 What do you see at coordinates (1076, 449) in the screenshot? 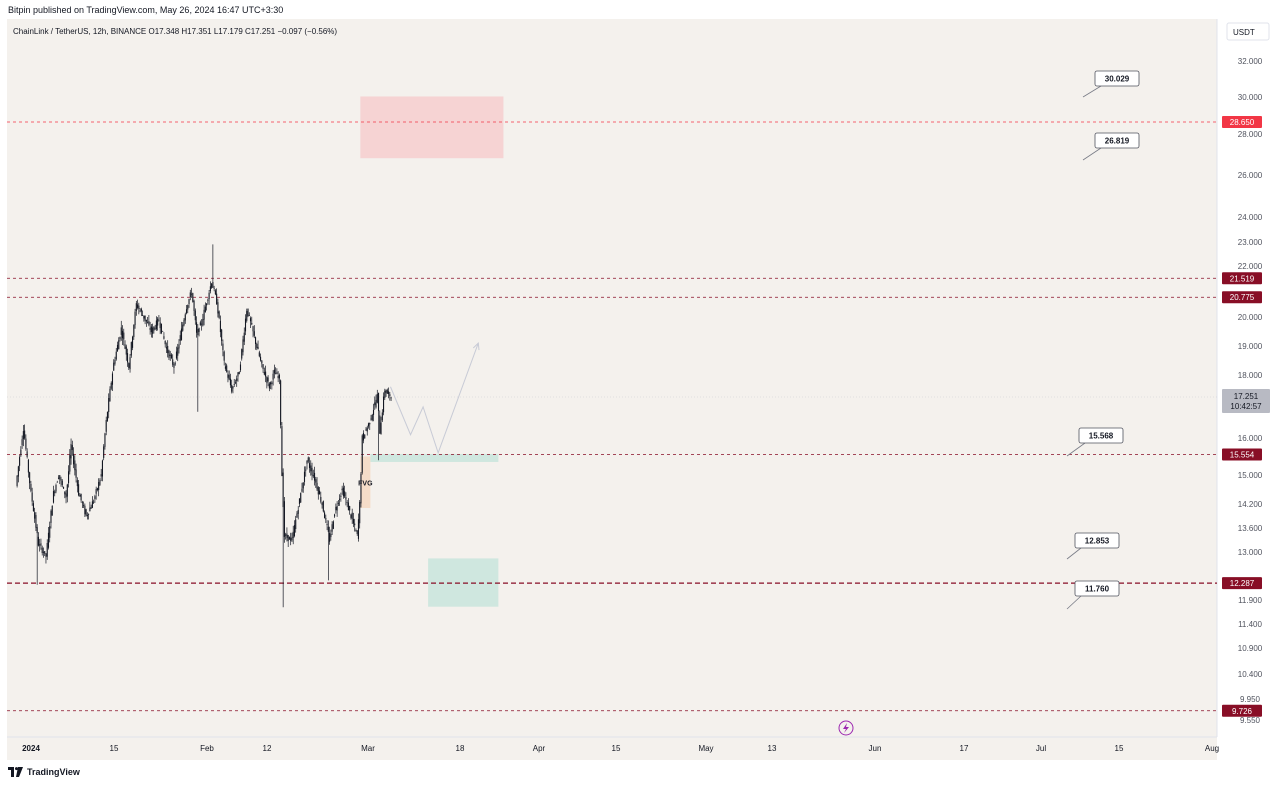
I see `callout-pointer-15.568` at bounding box center [1076, 449].